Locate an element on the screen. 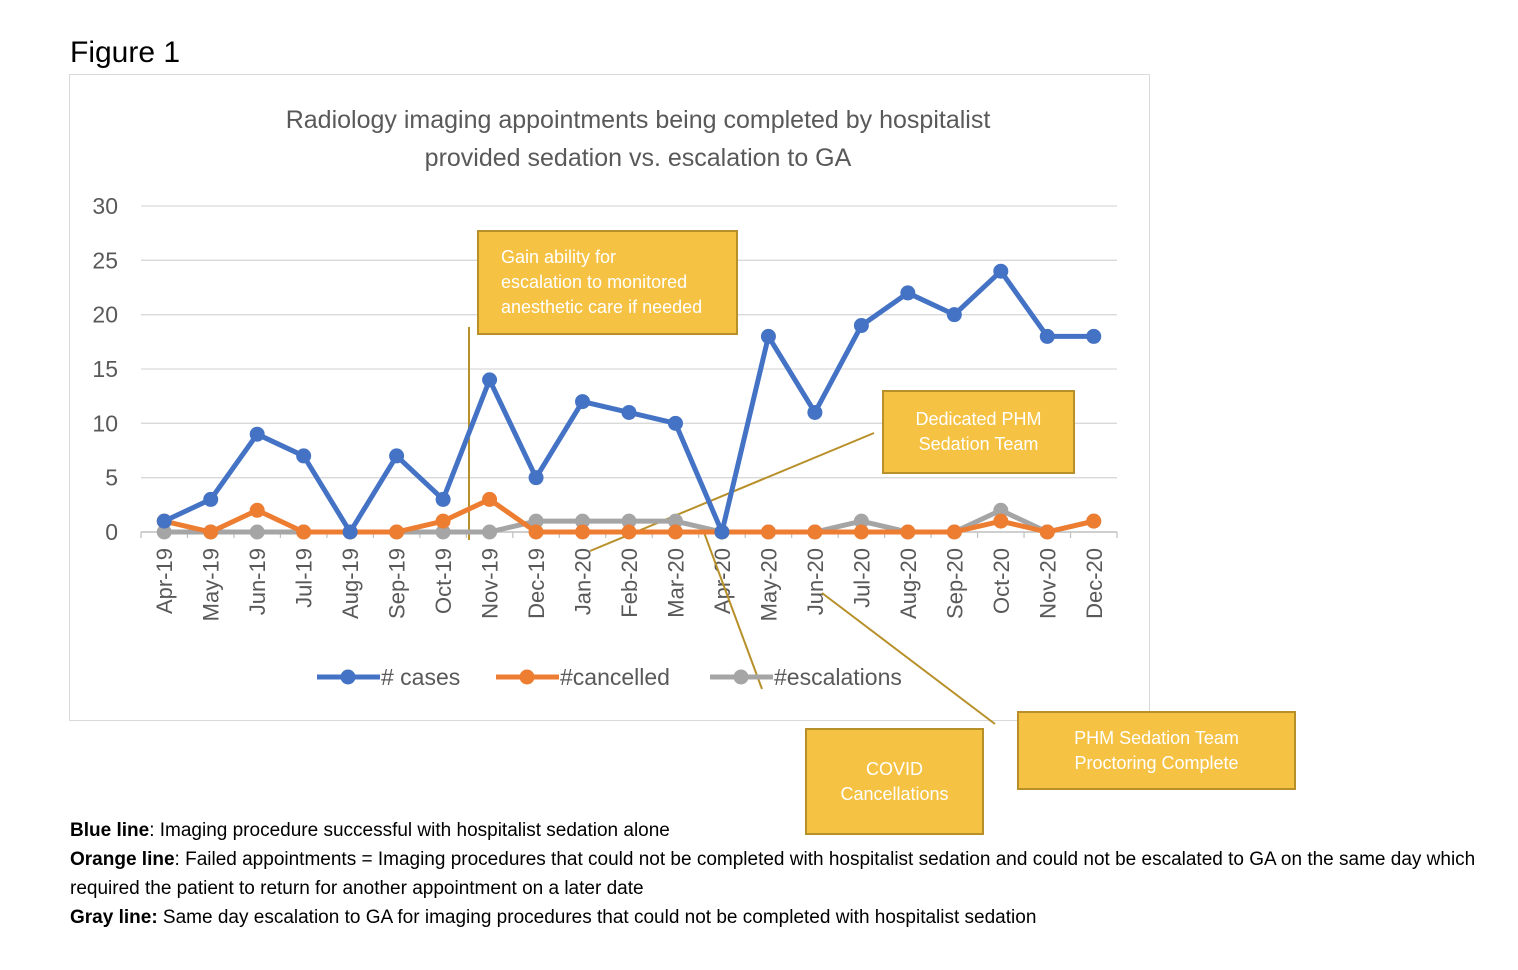 This screenshot has width=1518, height=970. x-tick-label: Sep-20 is located at coordinates (954, 583).